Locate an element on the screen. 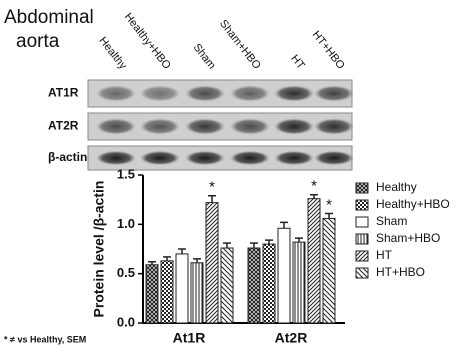 The image size is (474, 354). row-label: β-actin is located at coordinates (67, 157).